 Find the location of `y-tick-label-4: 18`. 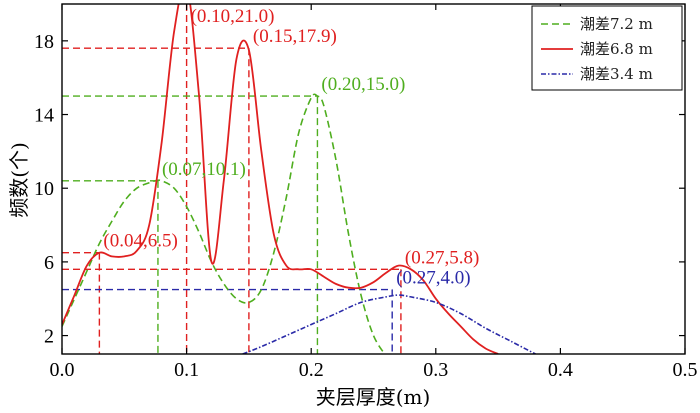

y-tick-label-4: 18 is located at coordinates (44, 42).